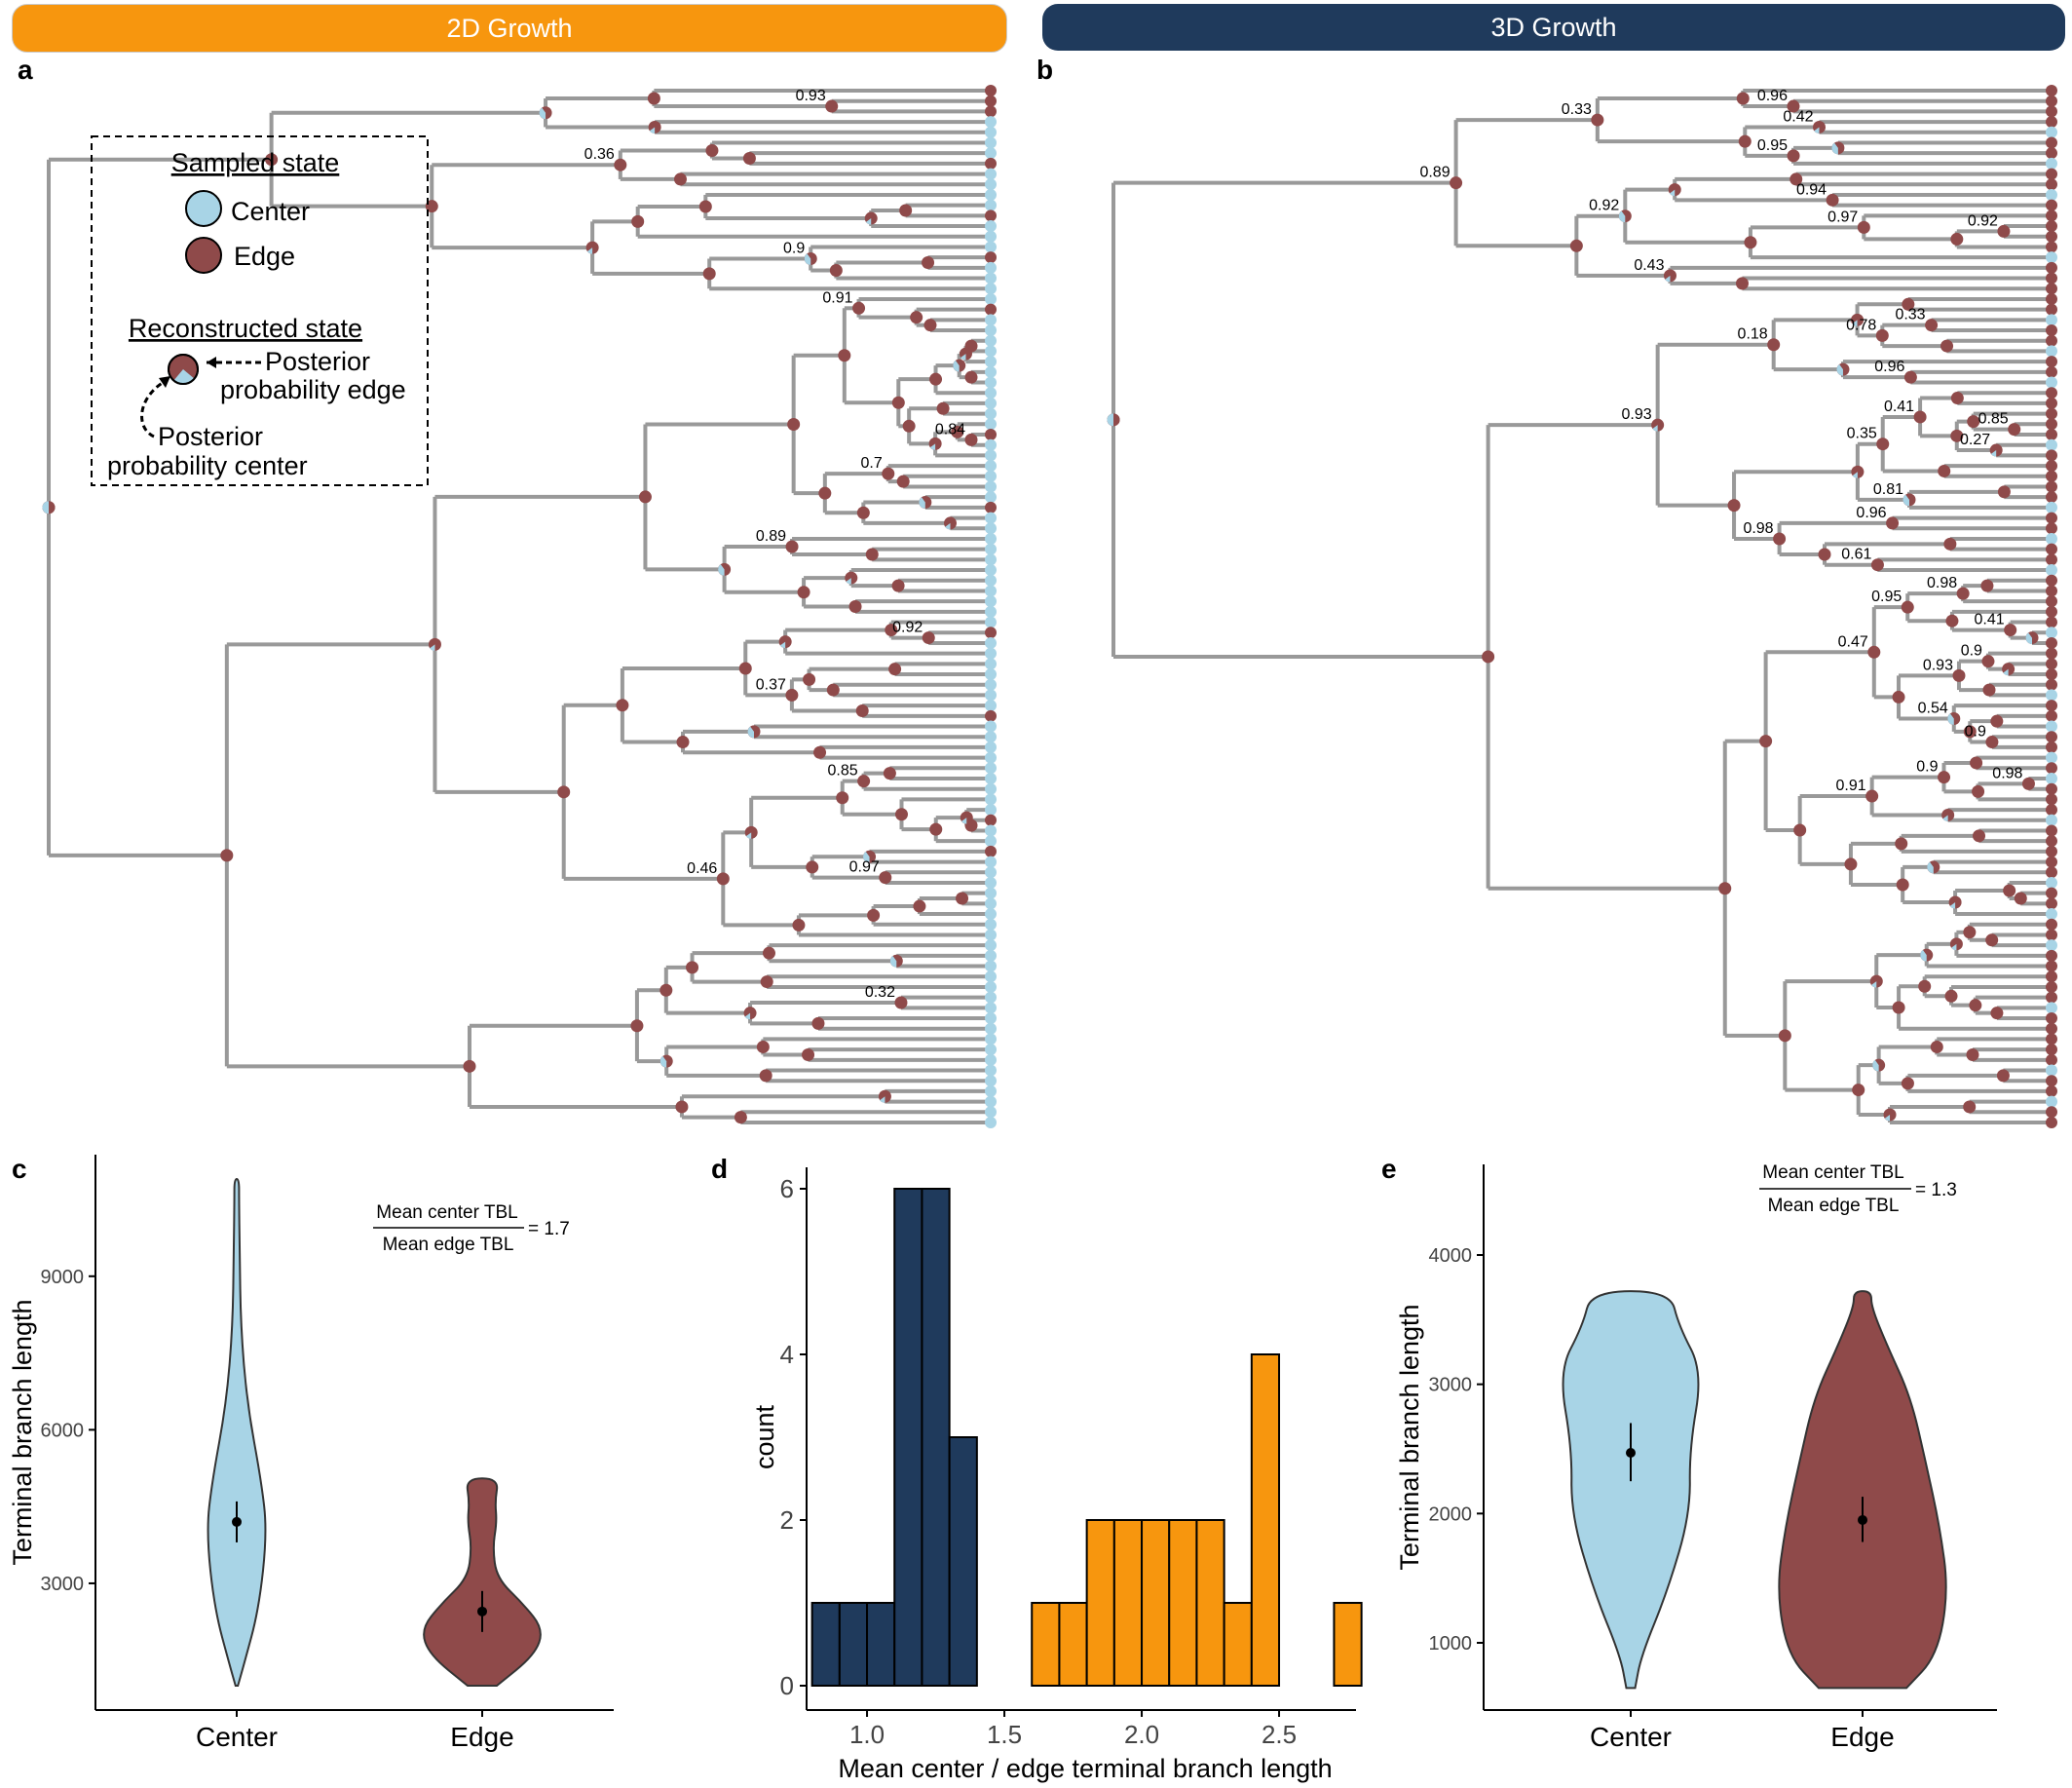 The image size is (2072, 1788). Describe the element at coordinates (237, 1432) in the screenshot. I see `c-violin-center` at that location.